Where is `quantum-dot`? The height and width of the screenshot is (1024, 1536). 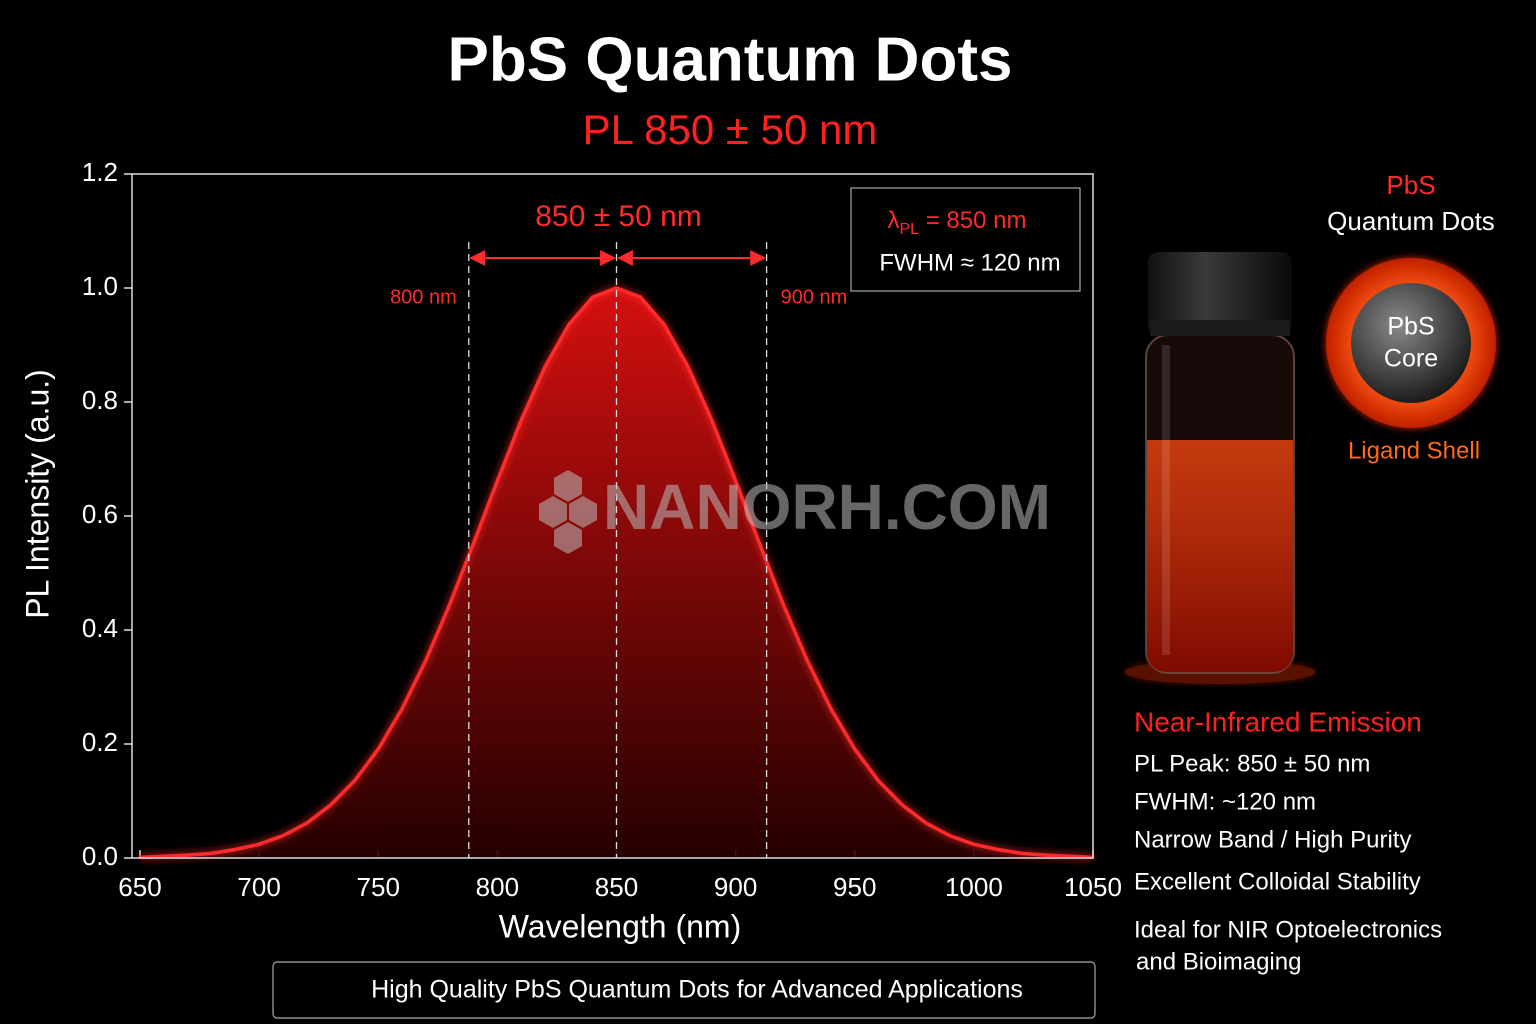
quantum-dot is located at coordinates (1411, 343).